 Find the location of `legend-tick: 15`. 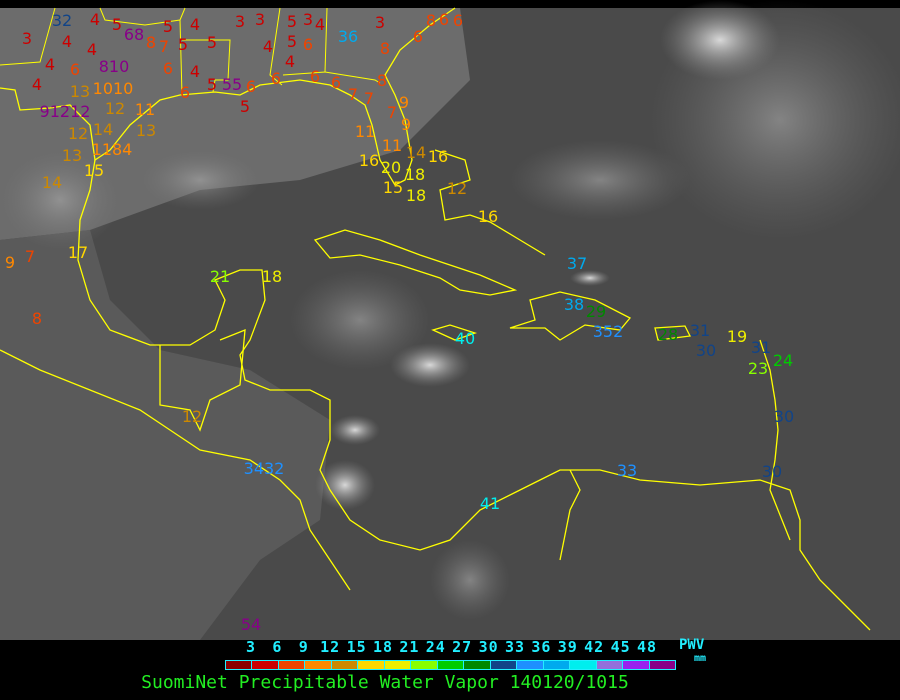

legend-tick: 15 is located at coordinates (356, 647).